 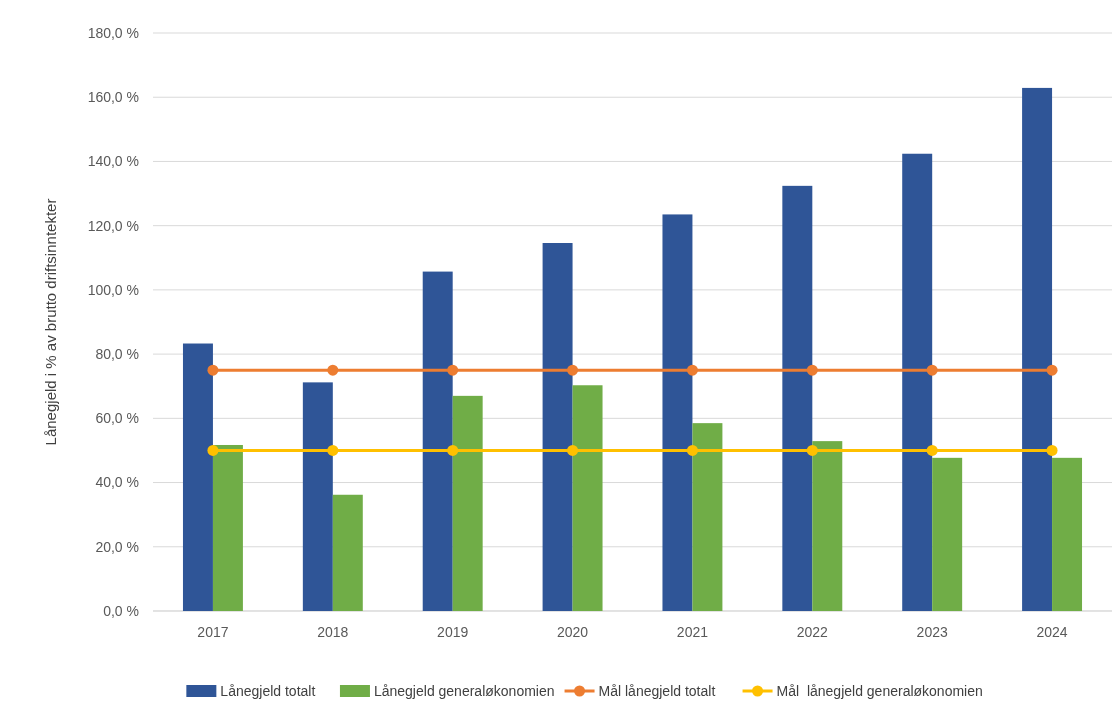 I want to click on x-tick-label: 2018, so click(x=333, y=632).